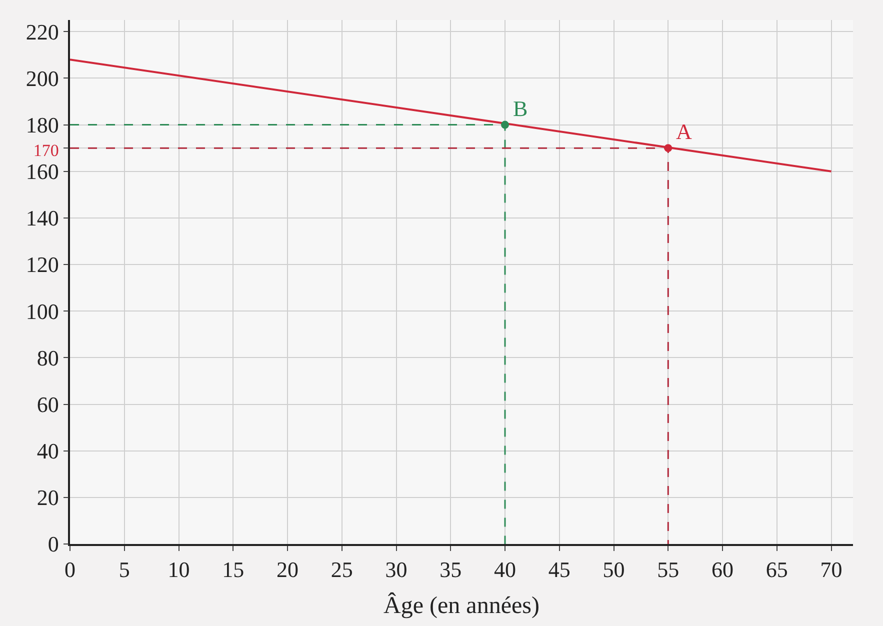 The image size is (883, 626). What do you see at coordinates (684, 131) in the screenshot?
I see `annotation: A` at bounding box center [684, 131].